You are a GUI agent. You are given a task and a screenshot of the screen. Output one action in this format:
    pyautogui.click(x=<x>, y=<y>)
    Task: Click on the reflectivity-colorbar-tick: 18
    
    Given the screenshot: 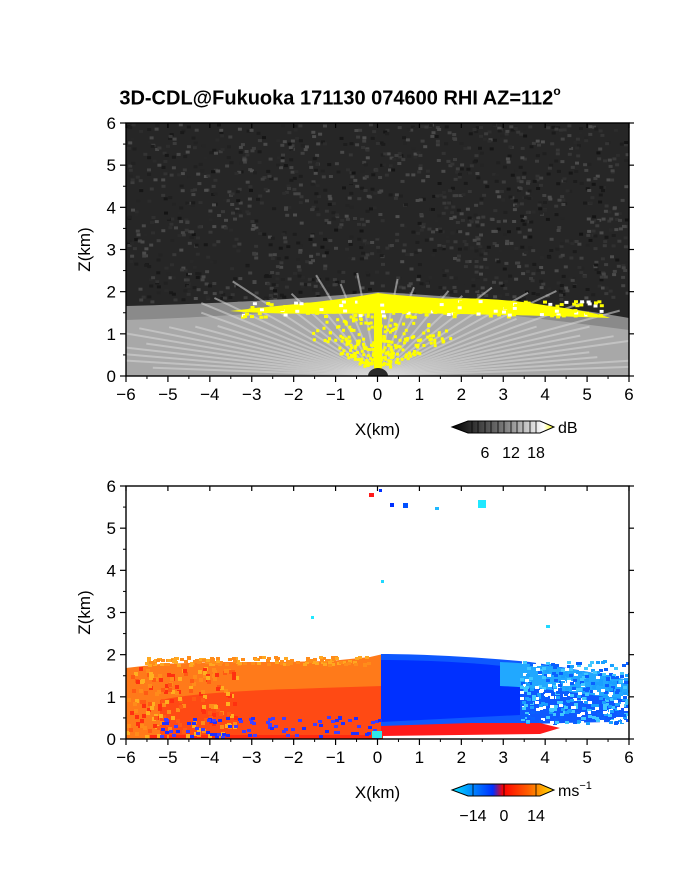 What is the action you would take?
    pyautogui.click(x=536, y=453)
    